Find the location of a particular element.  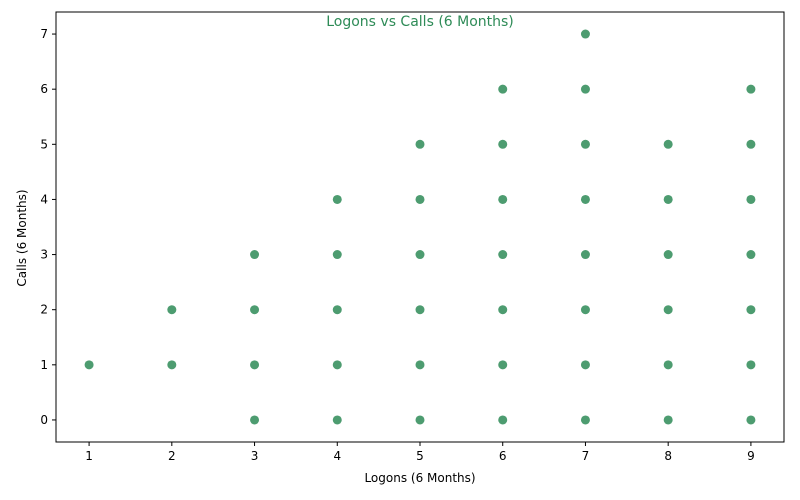

y-tick-label: 6 is located at coordinates (44, 89).